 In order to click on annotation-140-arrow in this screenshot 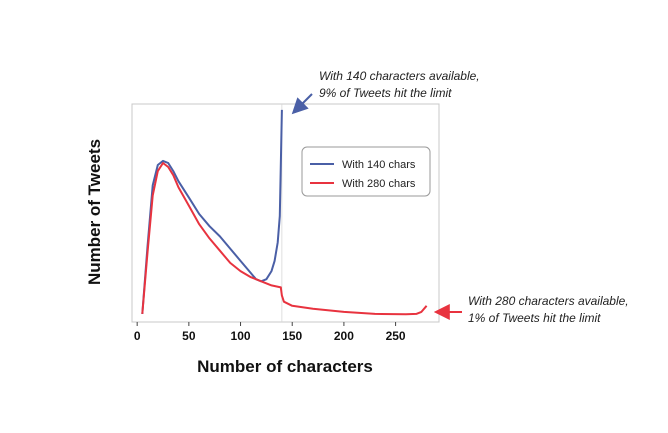, I will do `click(302, 104)`.